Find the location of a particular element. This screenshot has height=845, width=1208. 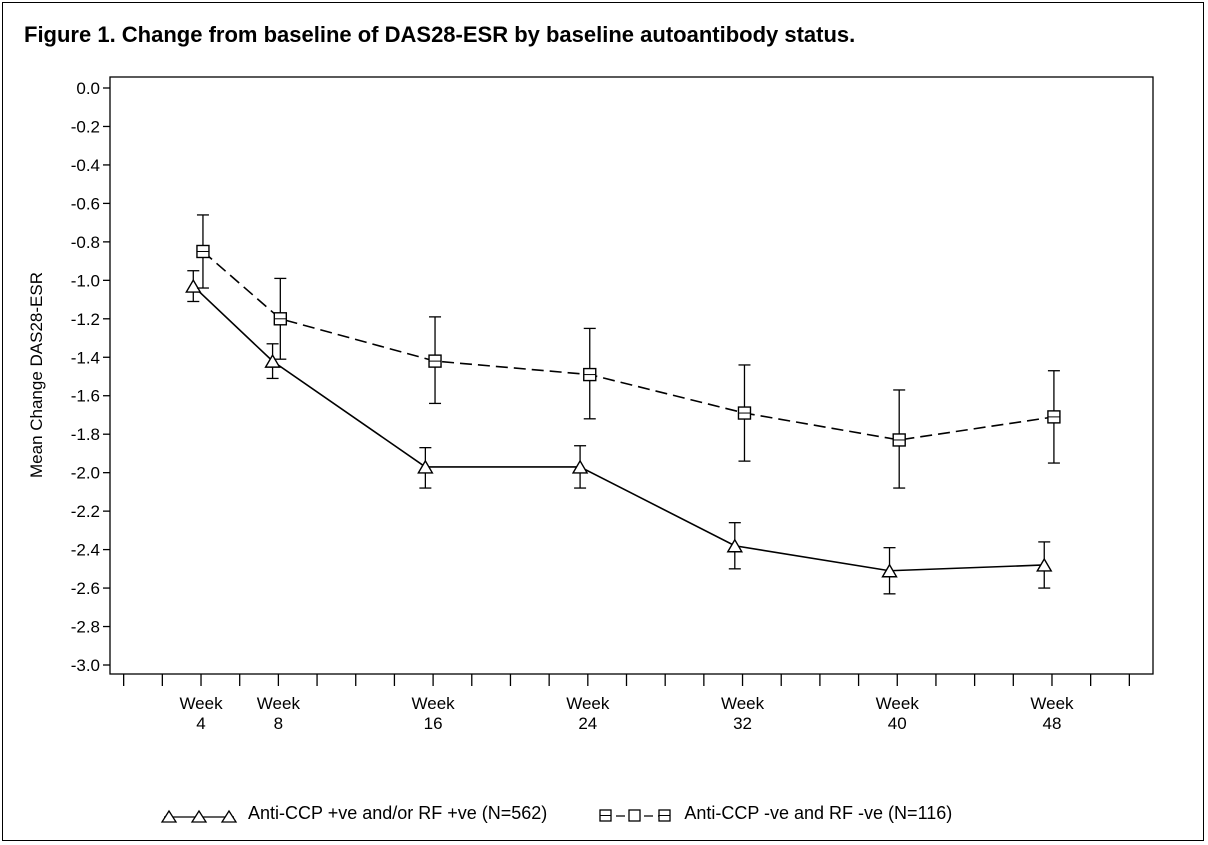

y-tick-label: 0.0 is located at coordinates (88, 88).